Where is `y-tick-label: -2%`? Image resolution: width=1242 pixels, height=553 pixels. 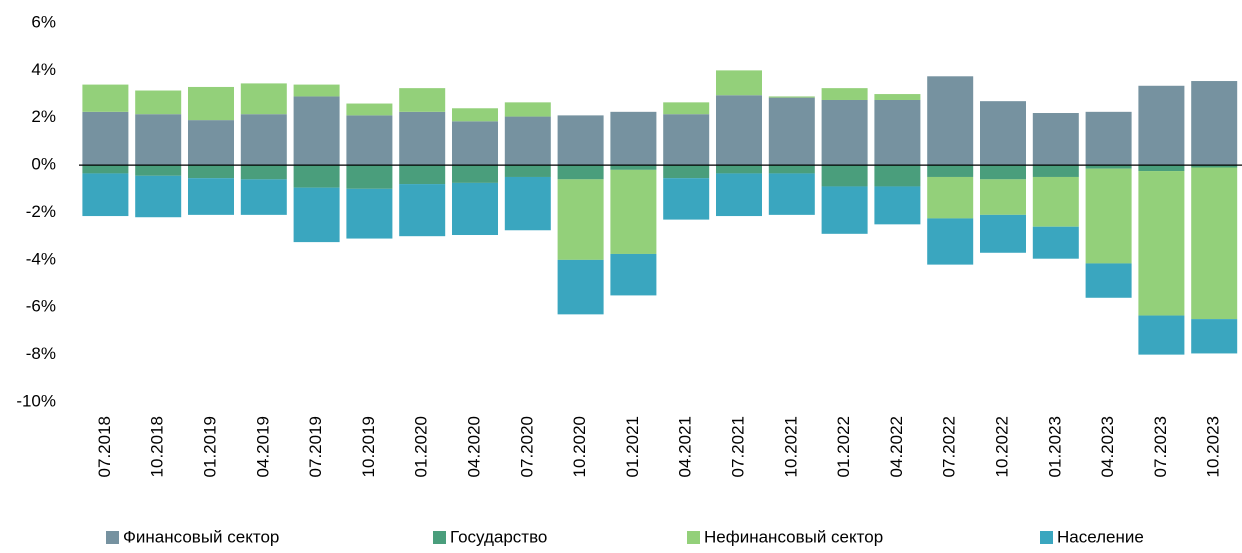 y-tick-label: -2% is located at coordinates (41, 211).